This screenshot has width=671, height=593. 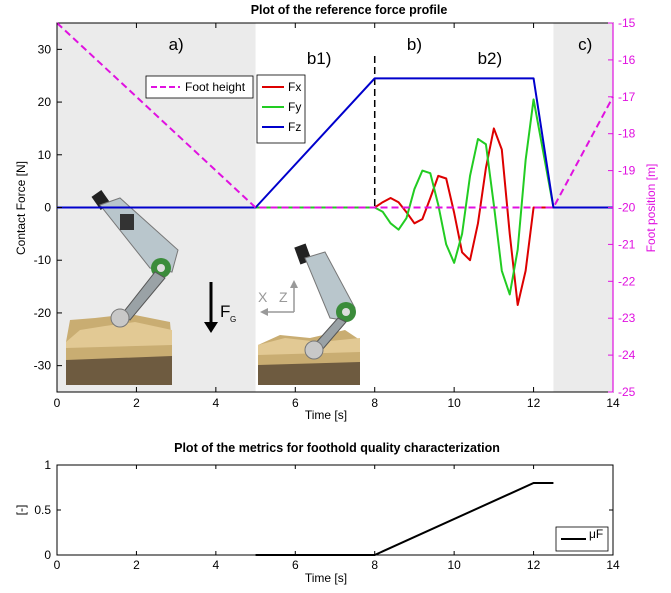 I want to click on force-subscript: G, so click(x=233, y=319).